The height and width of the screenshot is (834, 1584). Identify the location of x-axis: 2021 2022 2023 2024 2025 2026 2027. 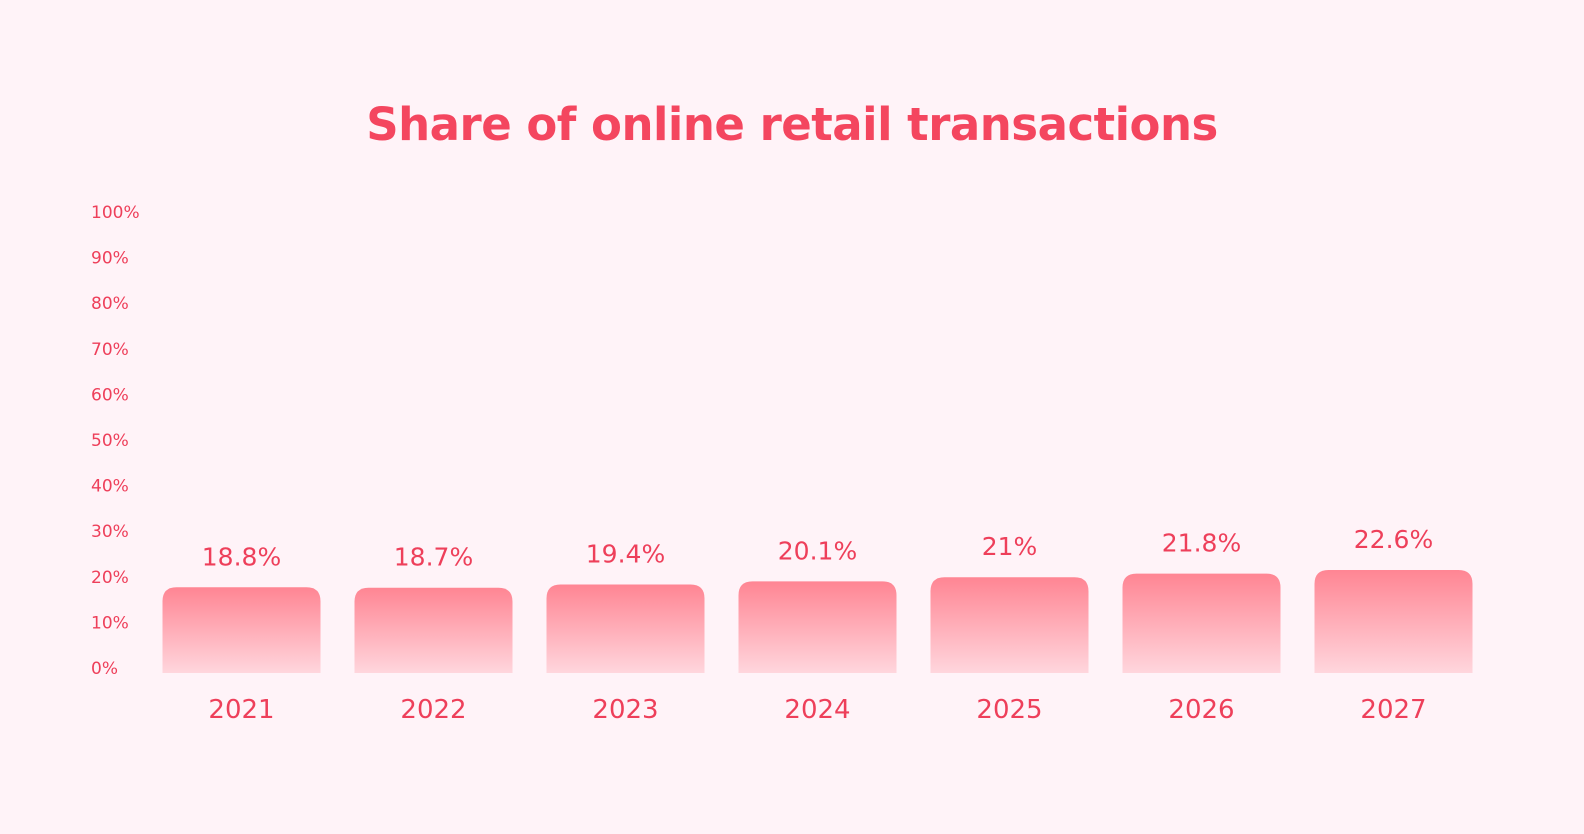
(817, 710).